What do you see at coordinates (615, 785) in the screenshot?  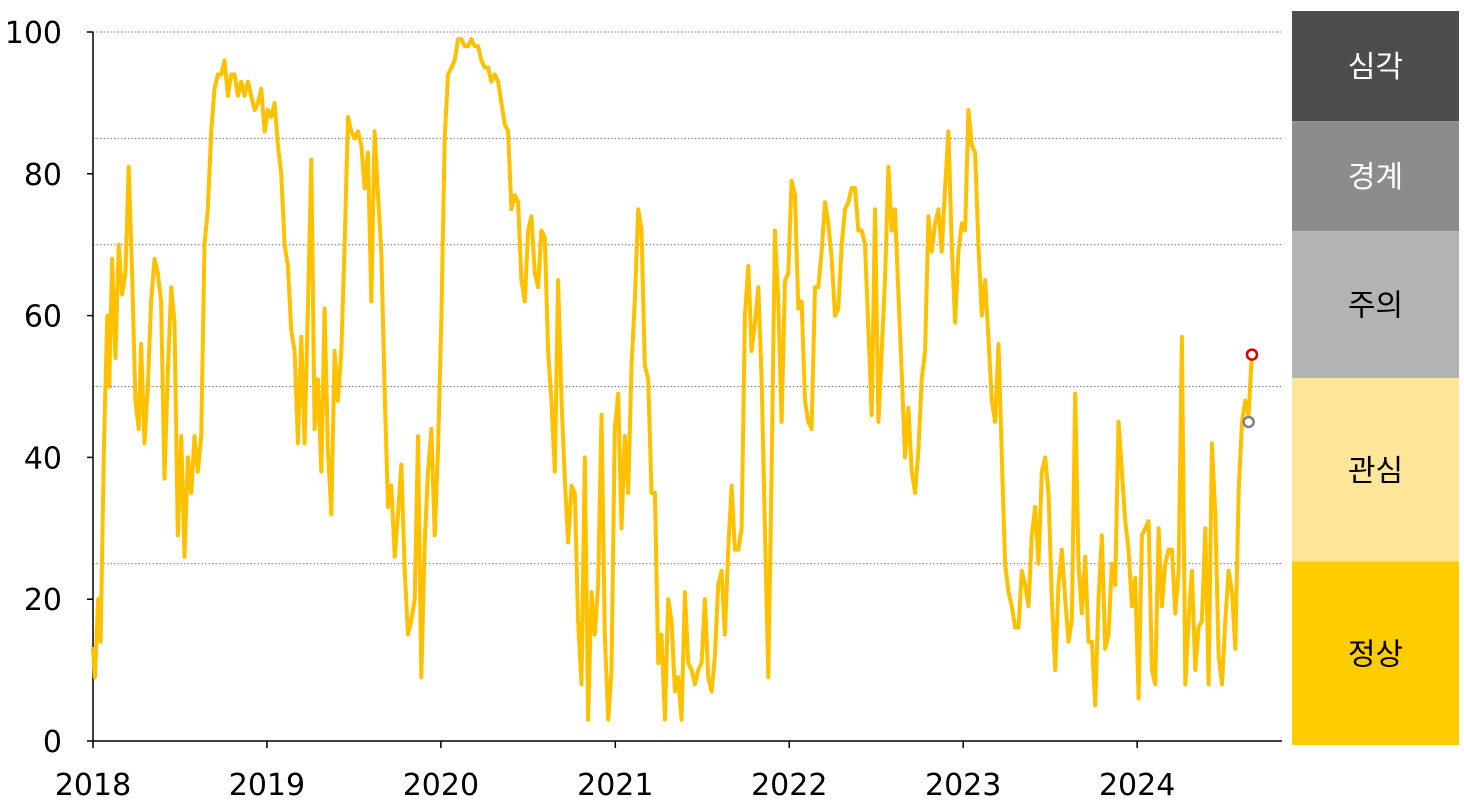 I see `x-tick-label-3: 2021` at bounding box center [615, 785].